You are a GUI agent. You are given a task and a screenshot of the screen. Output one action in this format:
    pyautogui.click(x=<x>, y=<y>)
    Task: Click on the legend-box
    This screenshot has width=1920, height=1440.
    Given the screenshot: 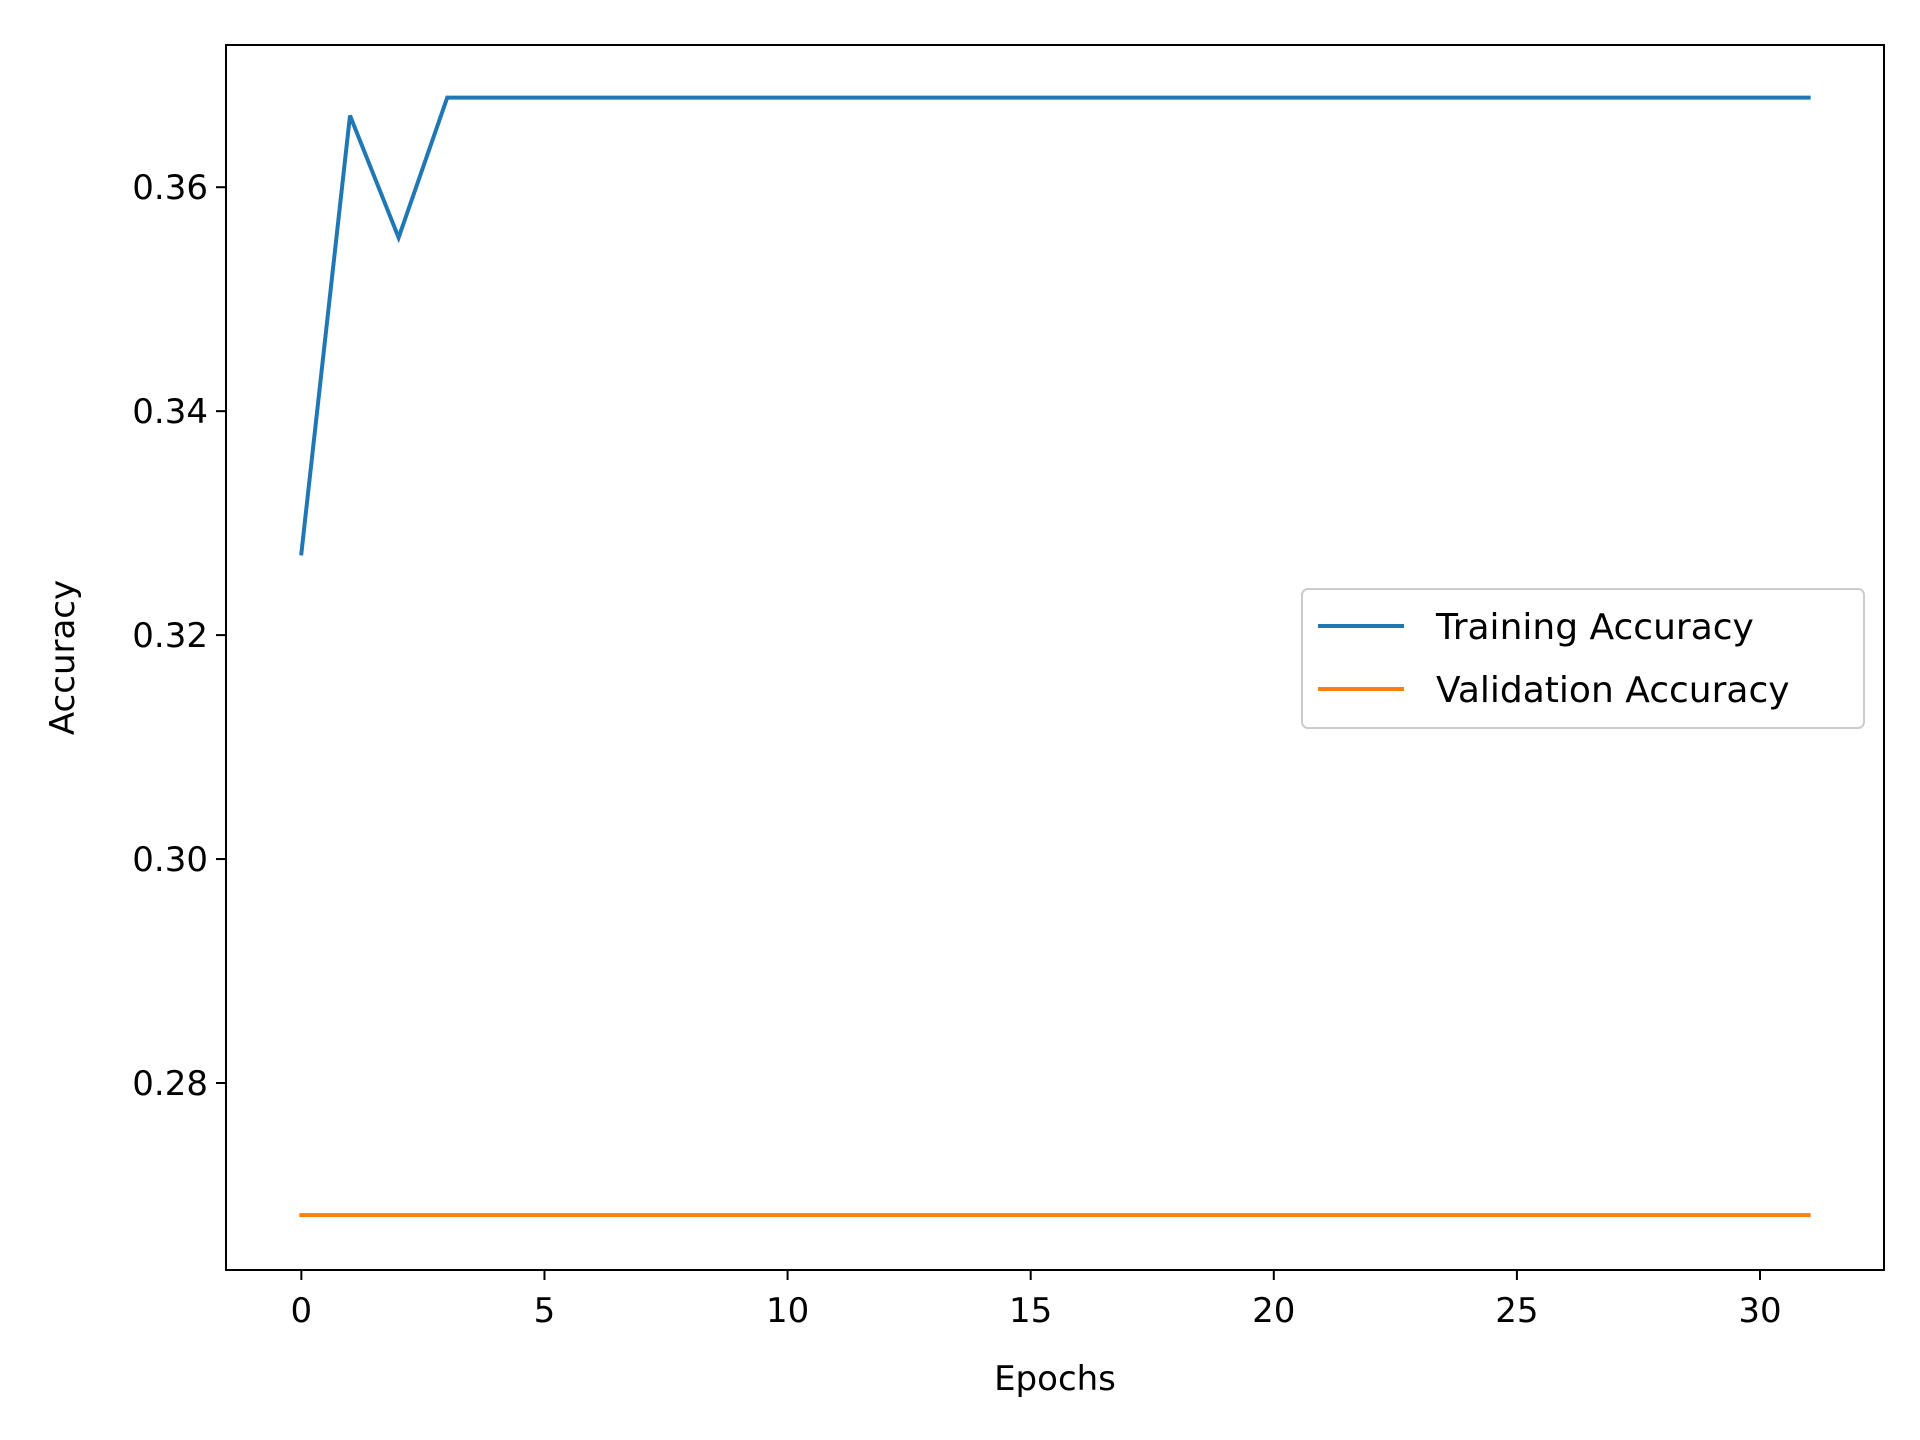 What is the action you would take?
    pyautogui.click(x=1583, y=658)
    